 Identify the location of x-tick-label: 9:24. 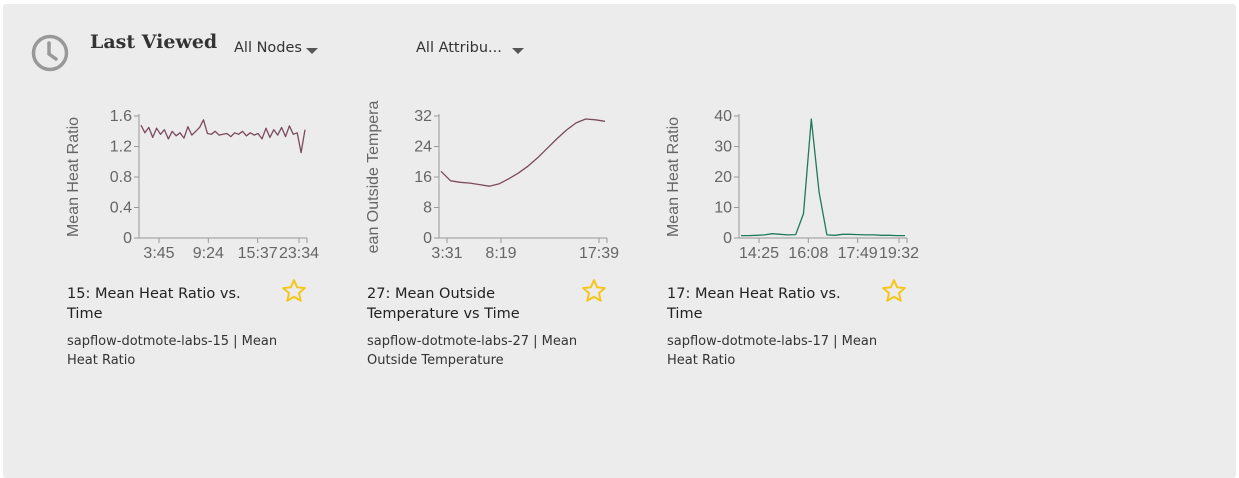
(208, 253).